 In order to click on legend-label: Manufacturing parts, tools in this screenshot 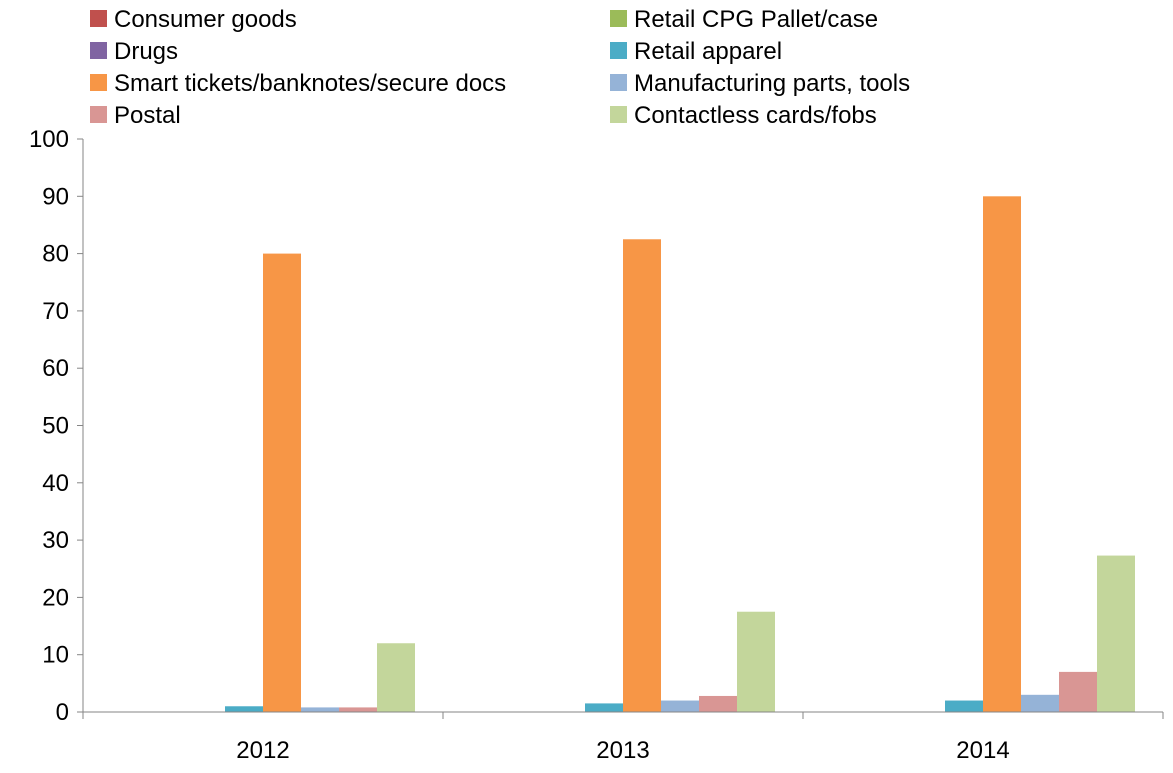, I will do `click(772, 83)`.